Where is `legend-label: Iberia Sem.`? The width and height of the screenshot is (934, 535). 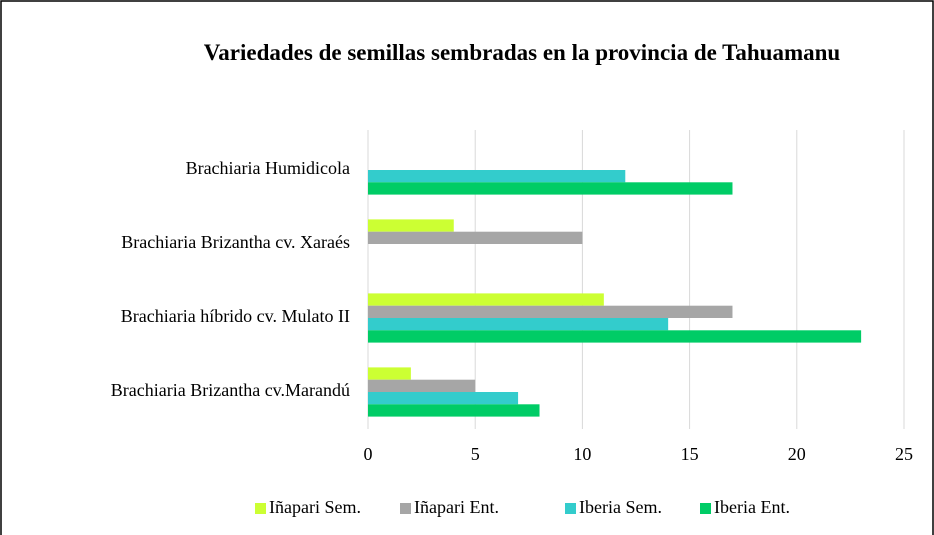
legend-label: Iberia Sem. is located at coordinates (620, 507).